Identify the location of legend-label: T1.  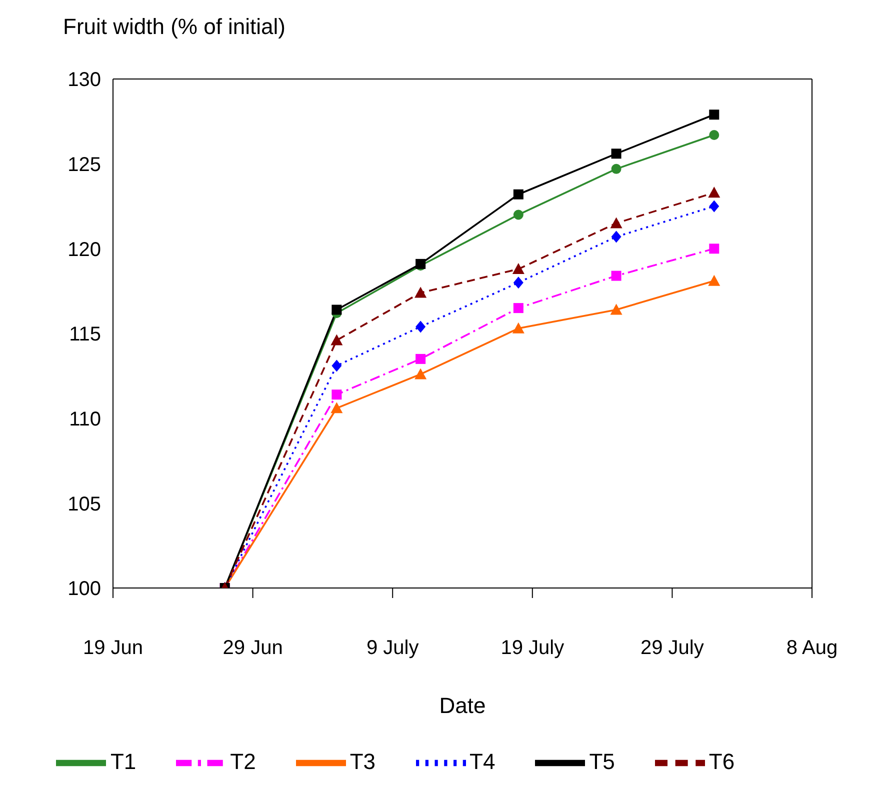
(123, 761).